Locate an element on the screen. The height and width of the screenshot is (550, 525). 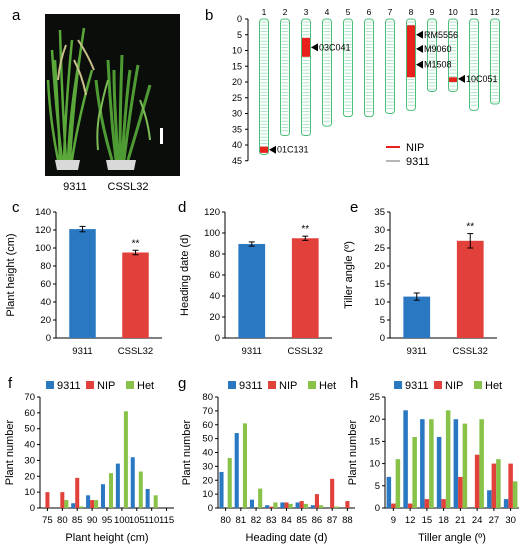
panel-letter-f: f is located at coordinates (10, 383).